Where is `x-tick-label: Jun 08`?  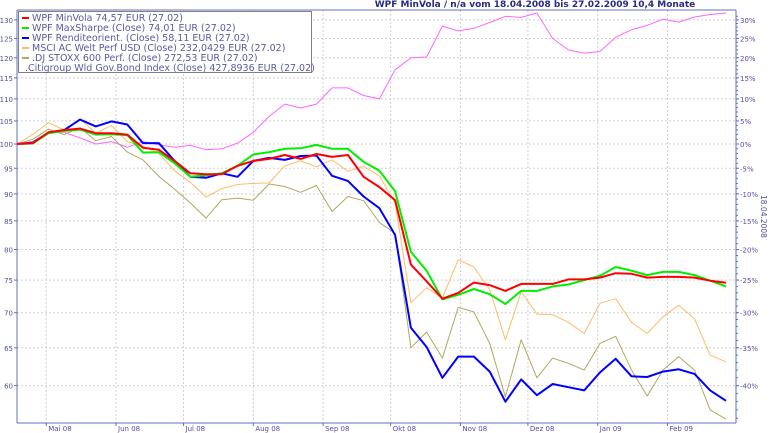 x-tick-label: Jun 08 is located at coordinates (128, 429).